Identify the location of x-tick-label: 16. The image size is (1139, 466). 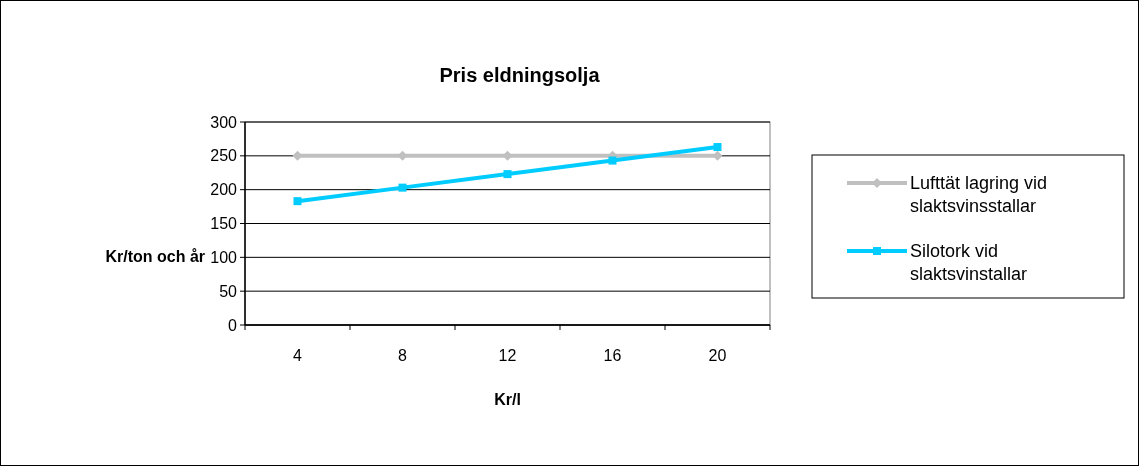
(612, 355).